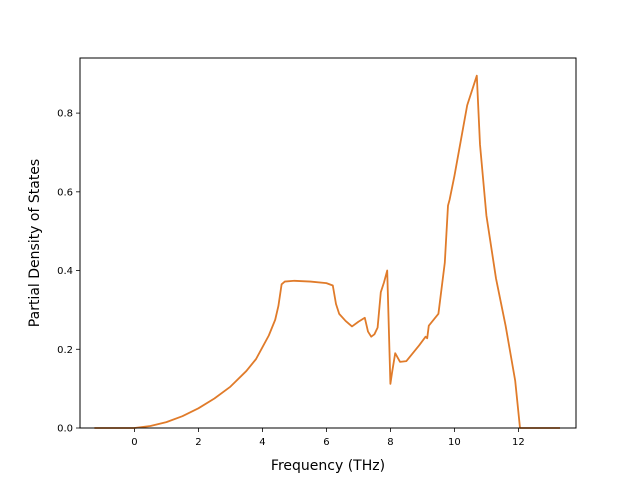 The width and height of the screenshot is (640, 480). What do you see at coordinates (262, 442) in the screenshot?
I see `x-tick-label: 4` at bounding box center [262, 442].